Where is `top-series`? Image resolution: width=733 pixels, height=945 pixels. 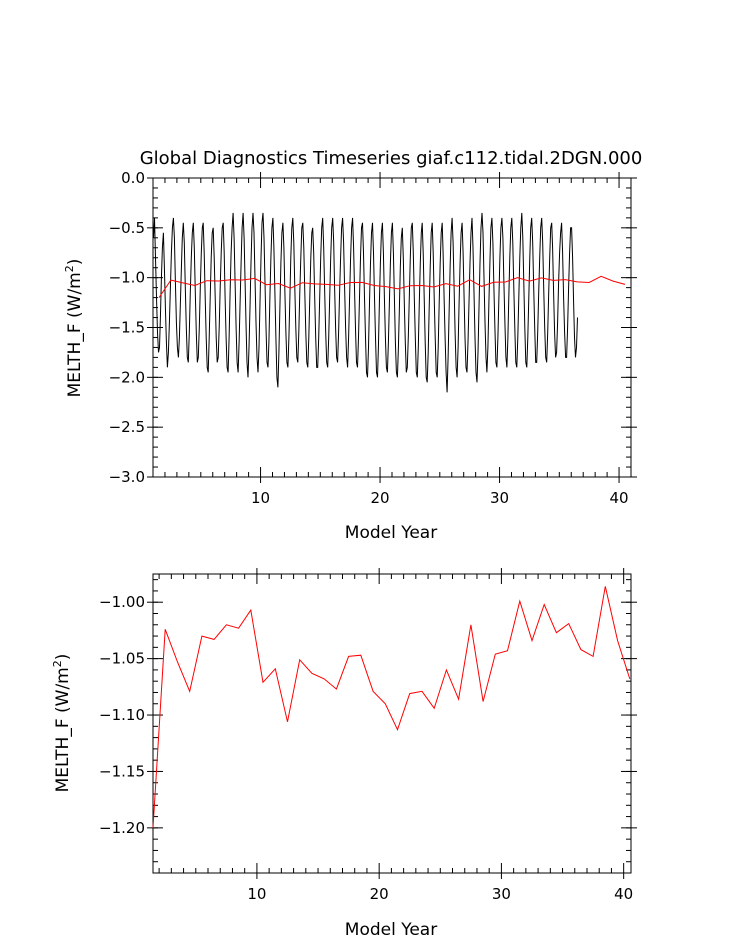 top-series is located at coordinates (389, 302).